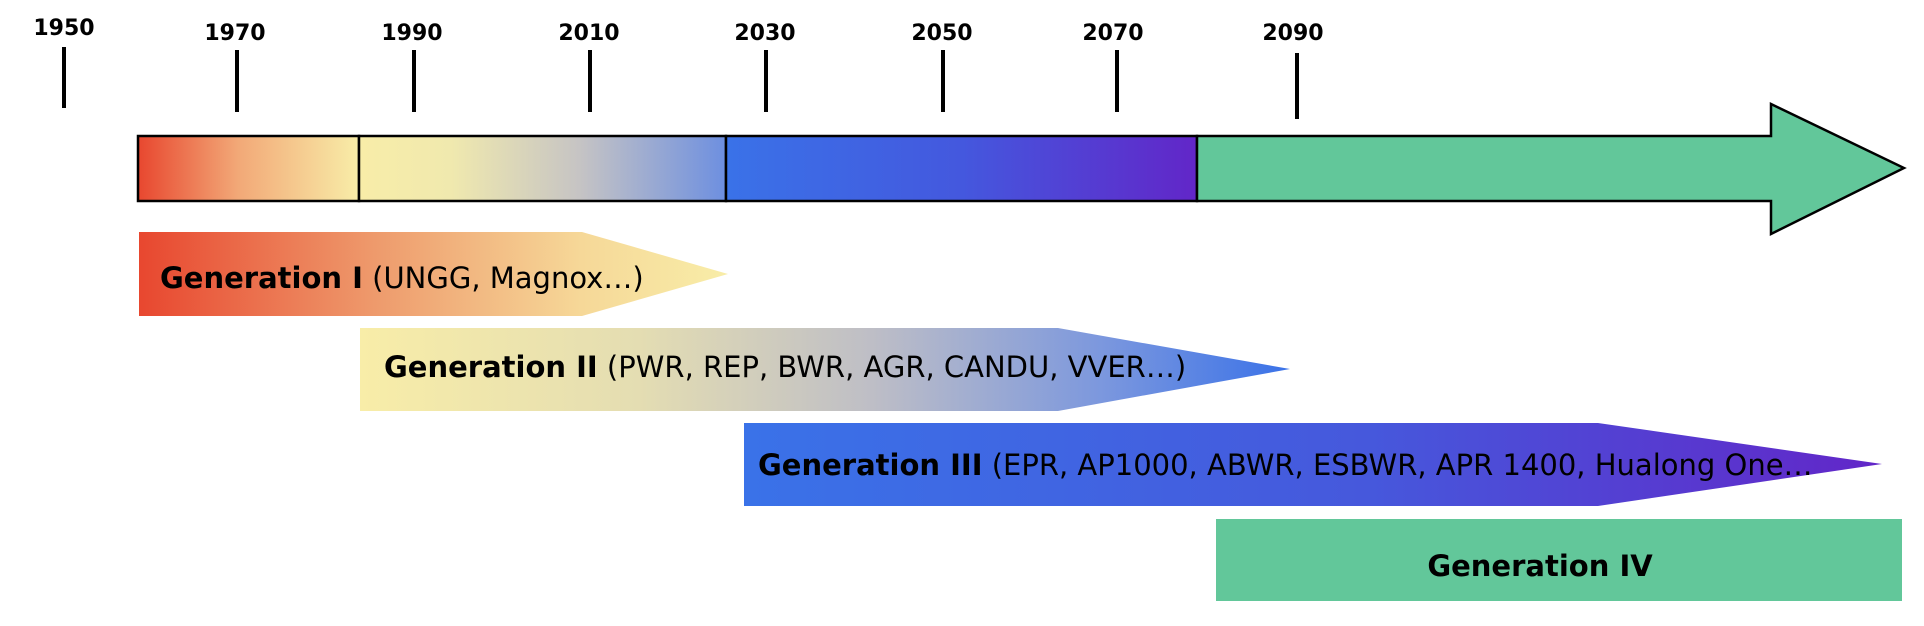  I want to click on generation-1-name: Generation I, so click(261, 278).